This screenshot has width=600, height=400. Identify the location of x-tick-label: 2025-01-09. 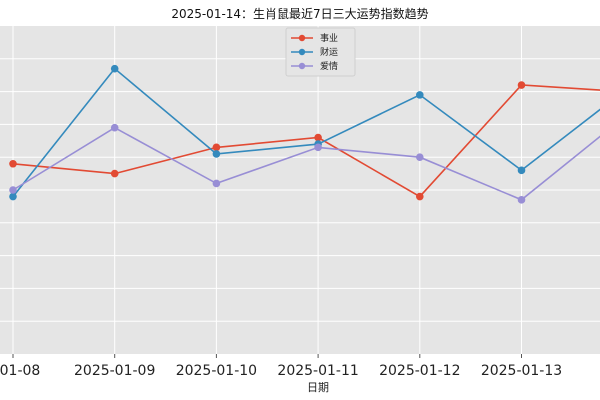
(114, 371).